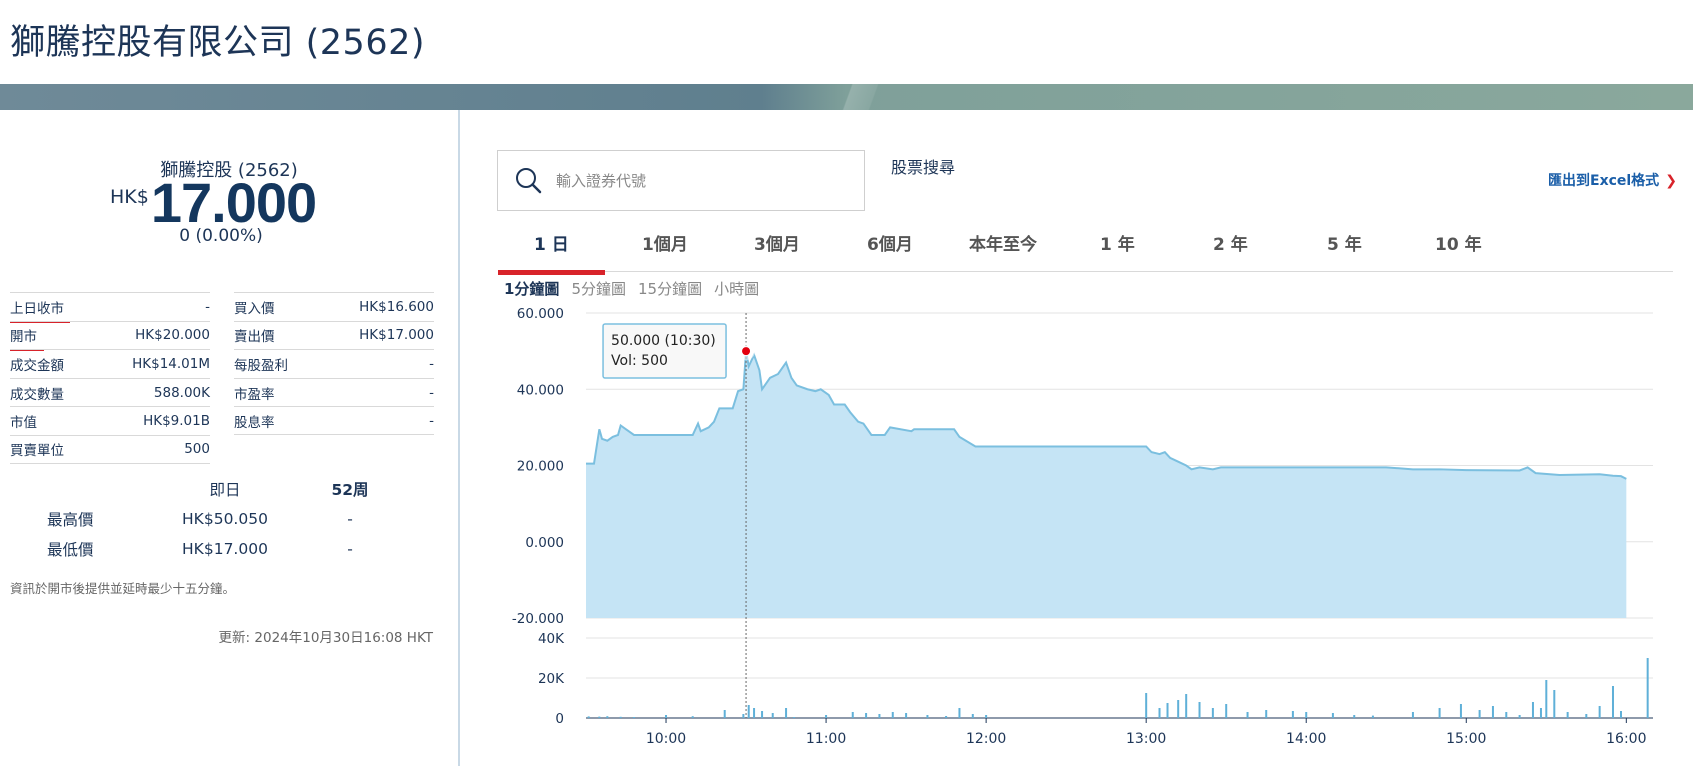 This screenshot has height=766, width=1693. I want to click on delay-note: 資訊於開市後提供並延時最少十五分鐘。, so click(123, 588).